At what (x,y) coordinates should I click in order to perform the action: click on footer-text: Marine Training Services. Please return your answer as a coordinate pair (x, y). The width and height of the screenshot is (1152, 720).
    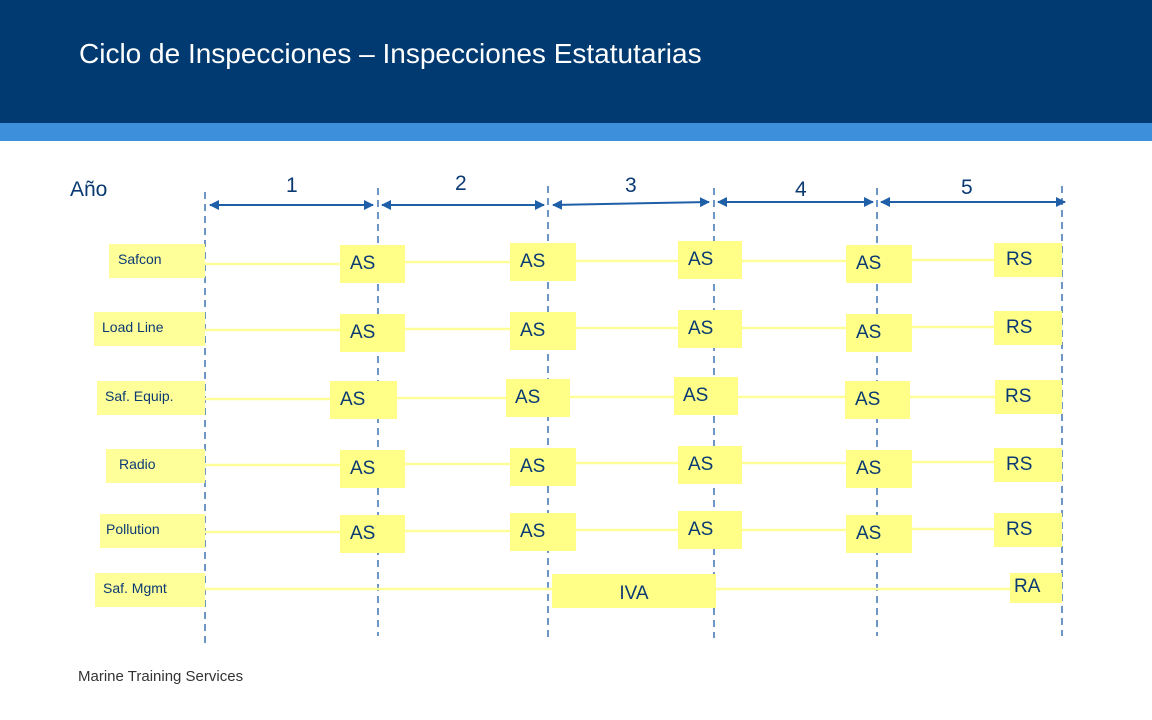
    Looking at the image, I should click on (161, 676).